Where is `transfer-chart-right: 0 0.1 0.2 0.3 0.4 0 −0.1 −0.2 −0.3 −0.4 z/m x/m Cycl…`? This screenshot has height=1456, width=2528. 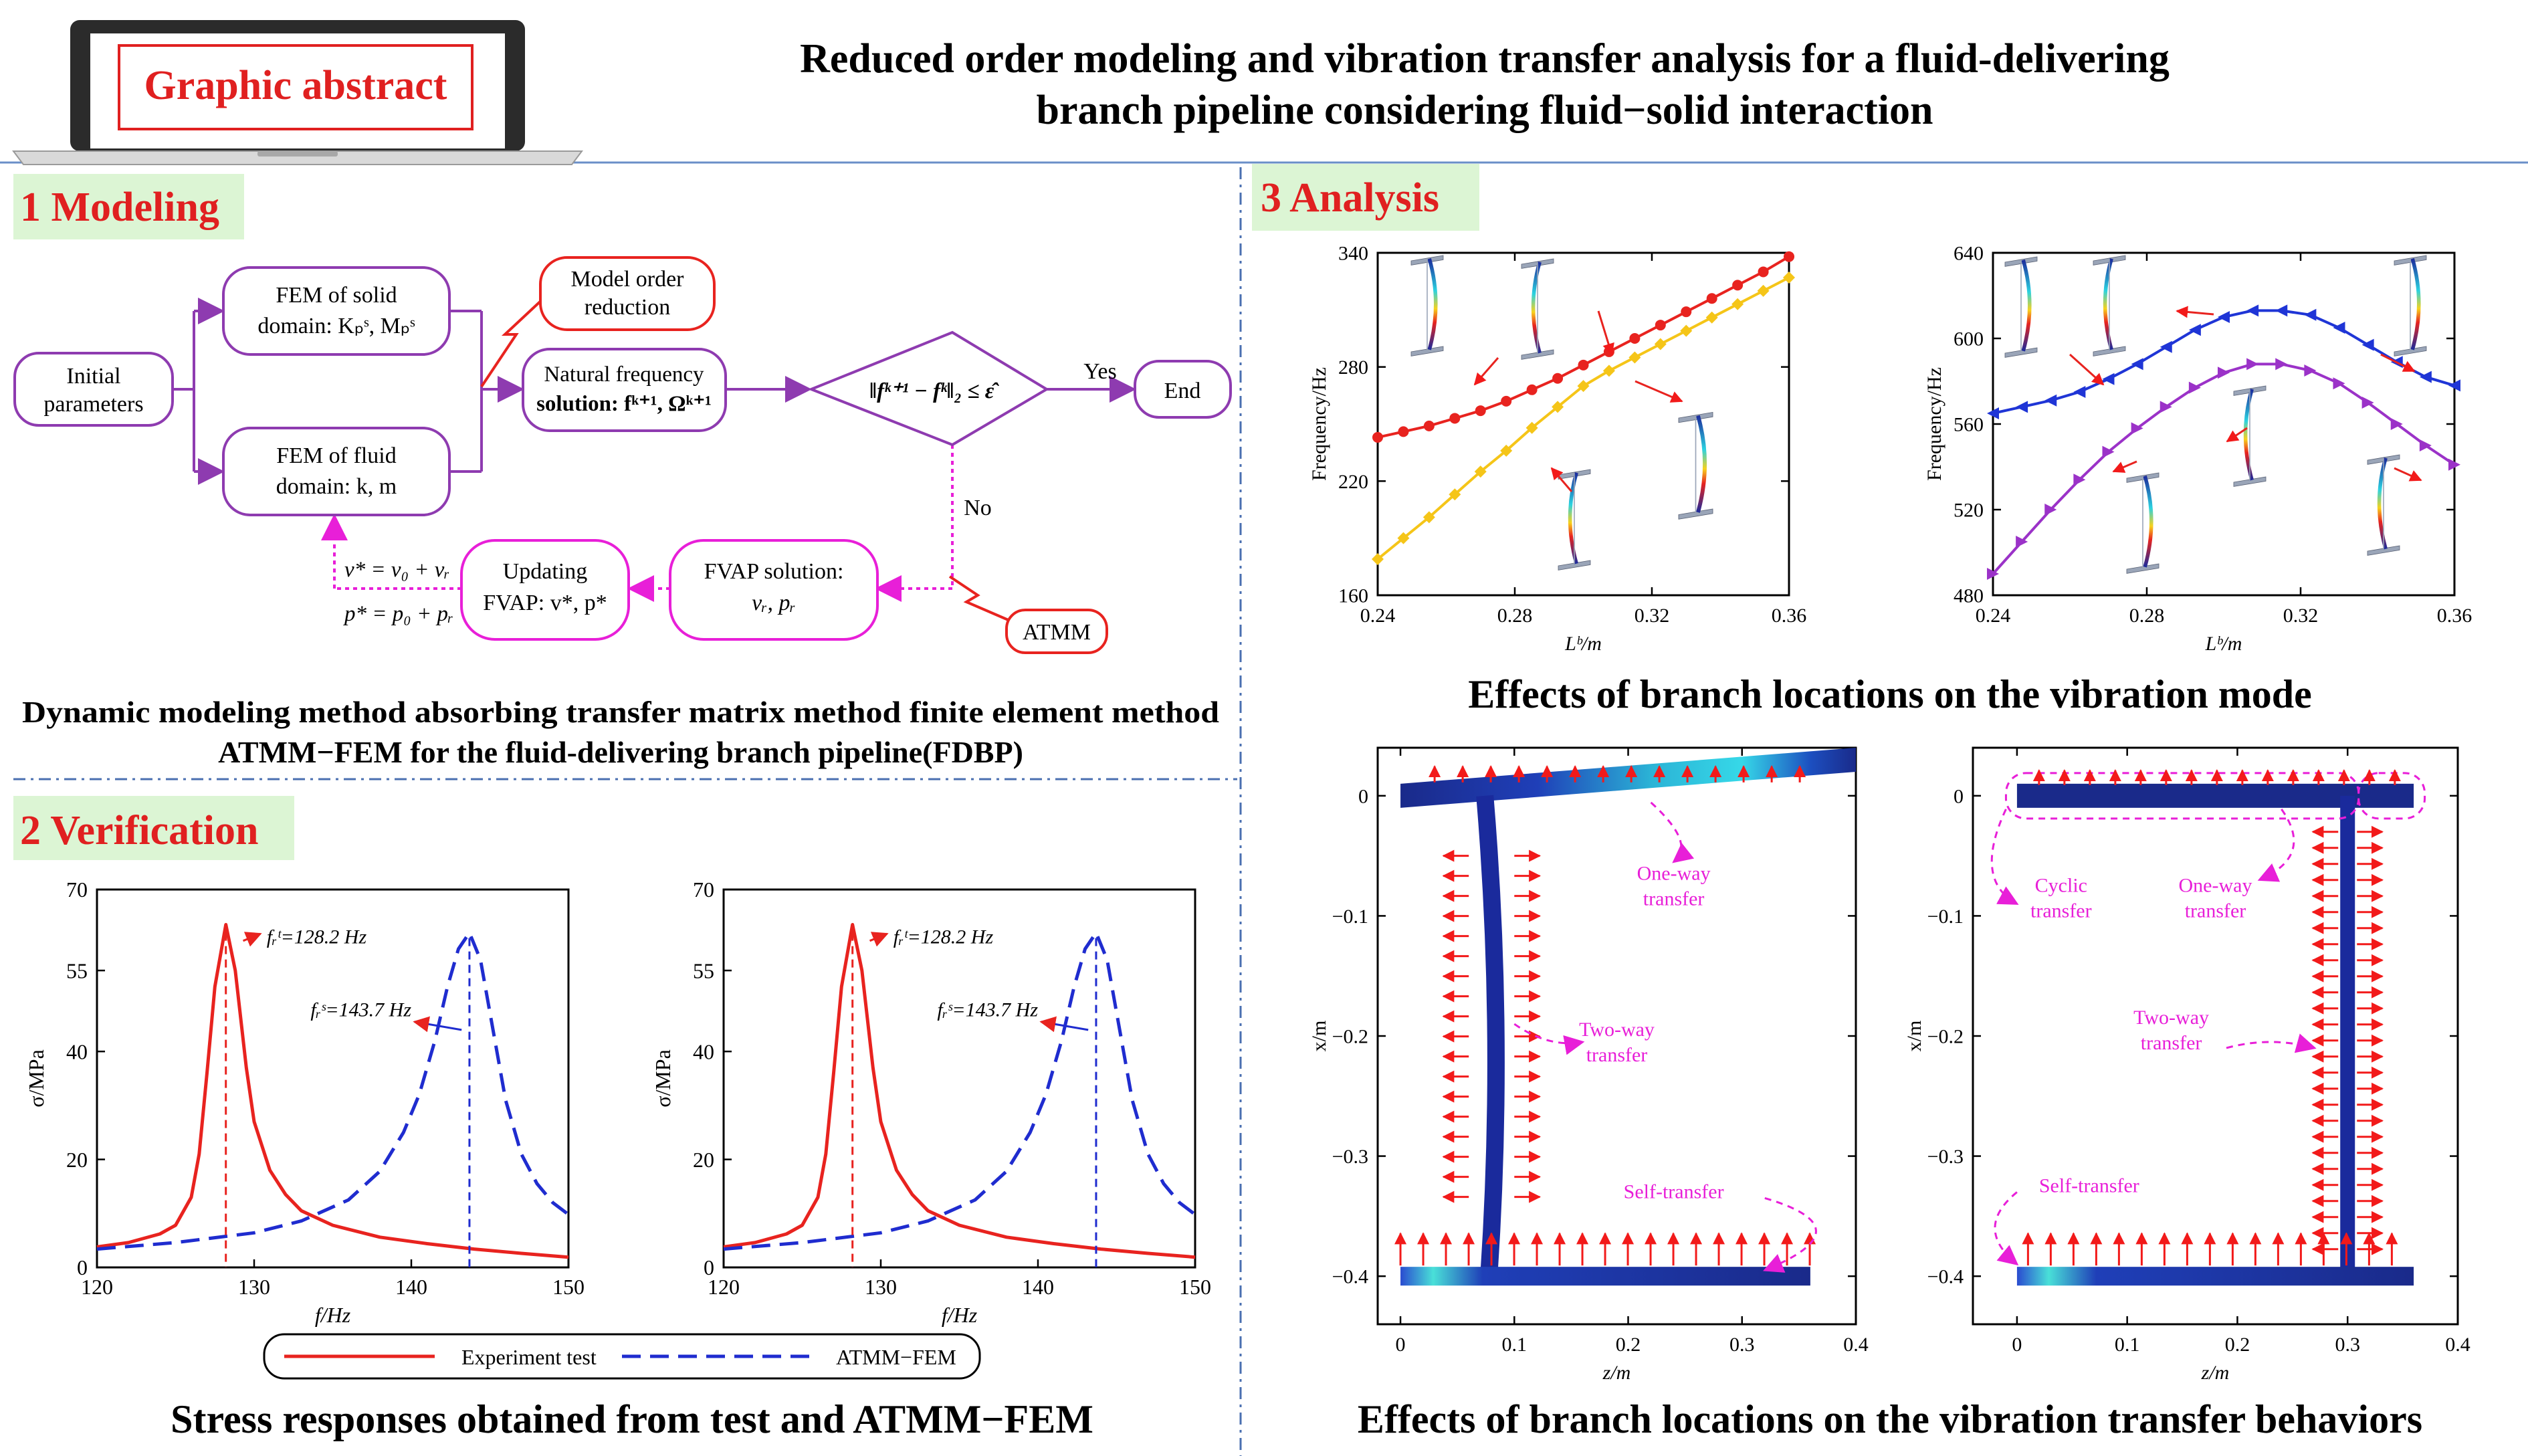
transfer-chart-right: 0 0.1 0.2 0.3 0.4 0 −0.1 −0.2 −0.3 −0.4 z/m x/m Cycl… is located at coordinates (2186, 1065).